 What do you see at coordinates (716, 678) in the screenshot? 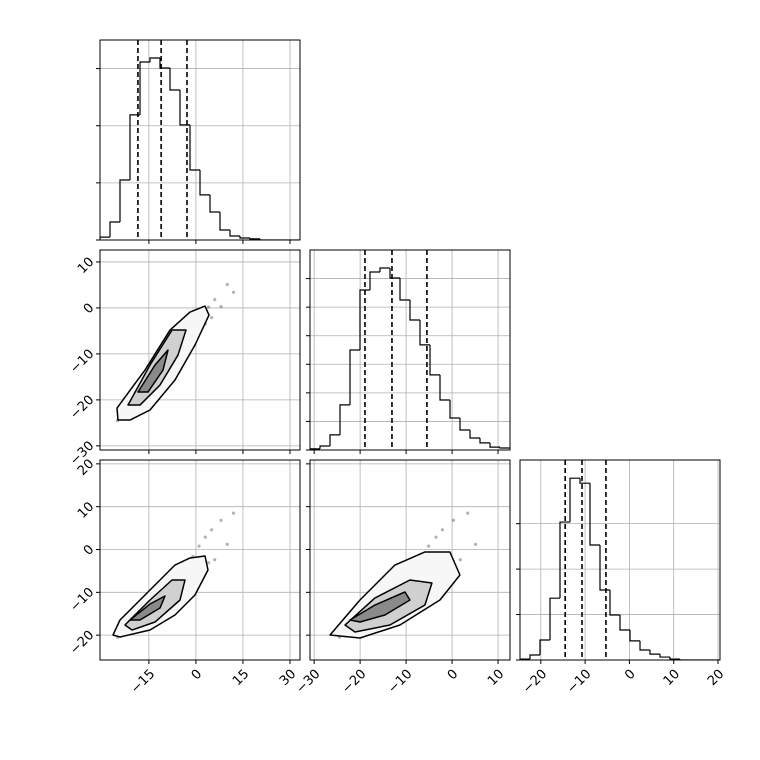
I see `x-tick-label: 20` at bounding box center [716, 678].